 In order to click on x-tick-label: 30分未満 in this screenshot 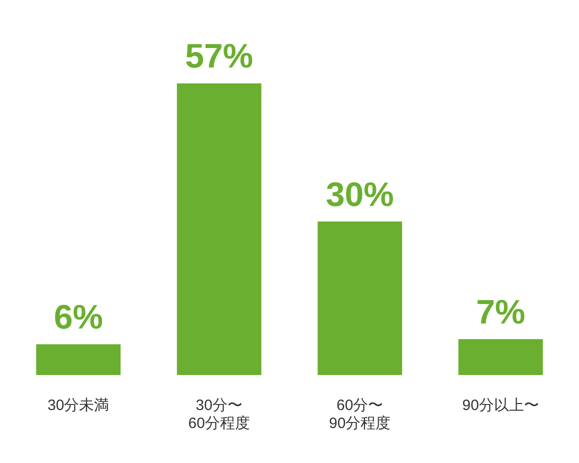, I will do `click(79, 405)`.